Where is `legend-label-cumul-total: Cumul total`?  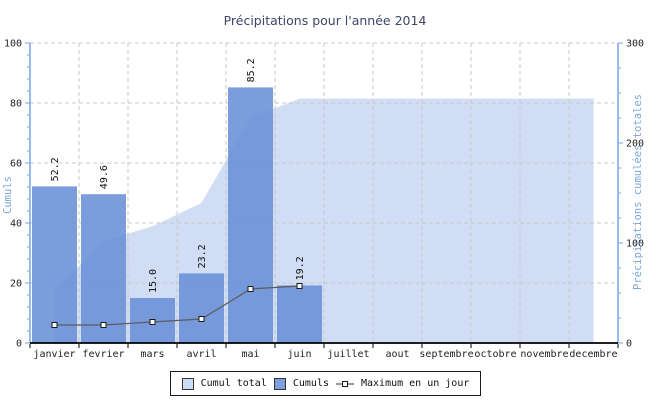 legend-label-cumul-total: Cumul total is located at coordinates (233, 383).